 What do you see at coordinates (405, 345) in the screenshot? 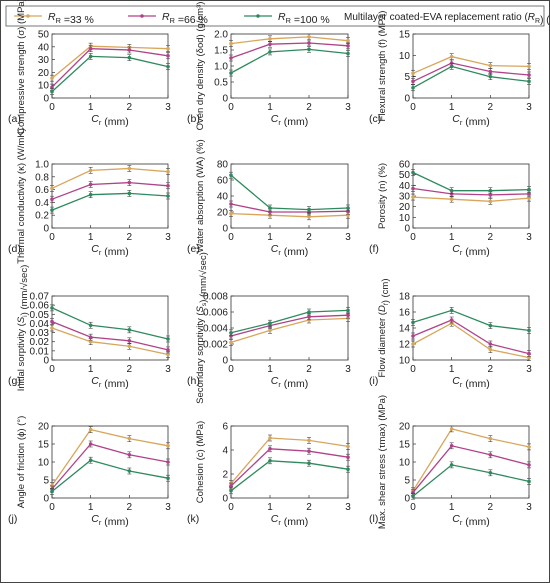
I see `y-tick-label: 12` at bounding box center [405, 345].